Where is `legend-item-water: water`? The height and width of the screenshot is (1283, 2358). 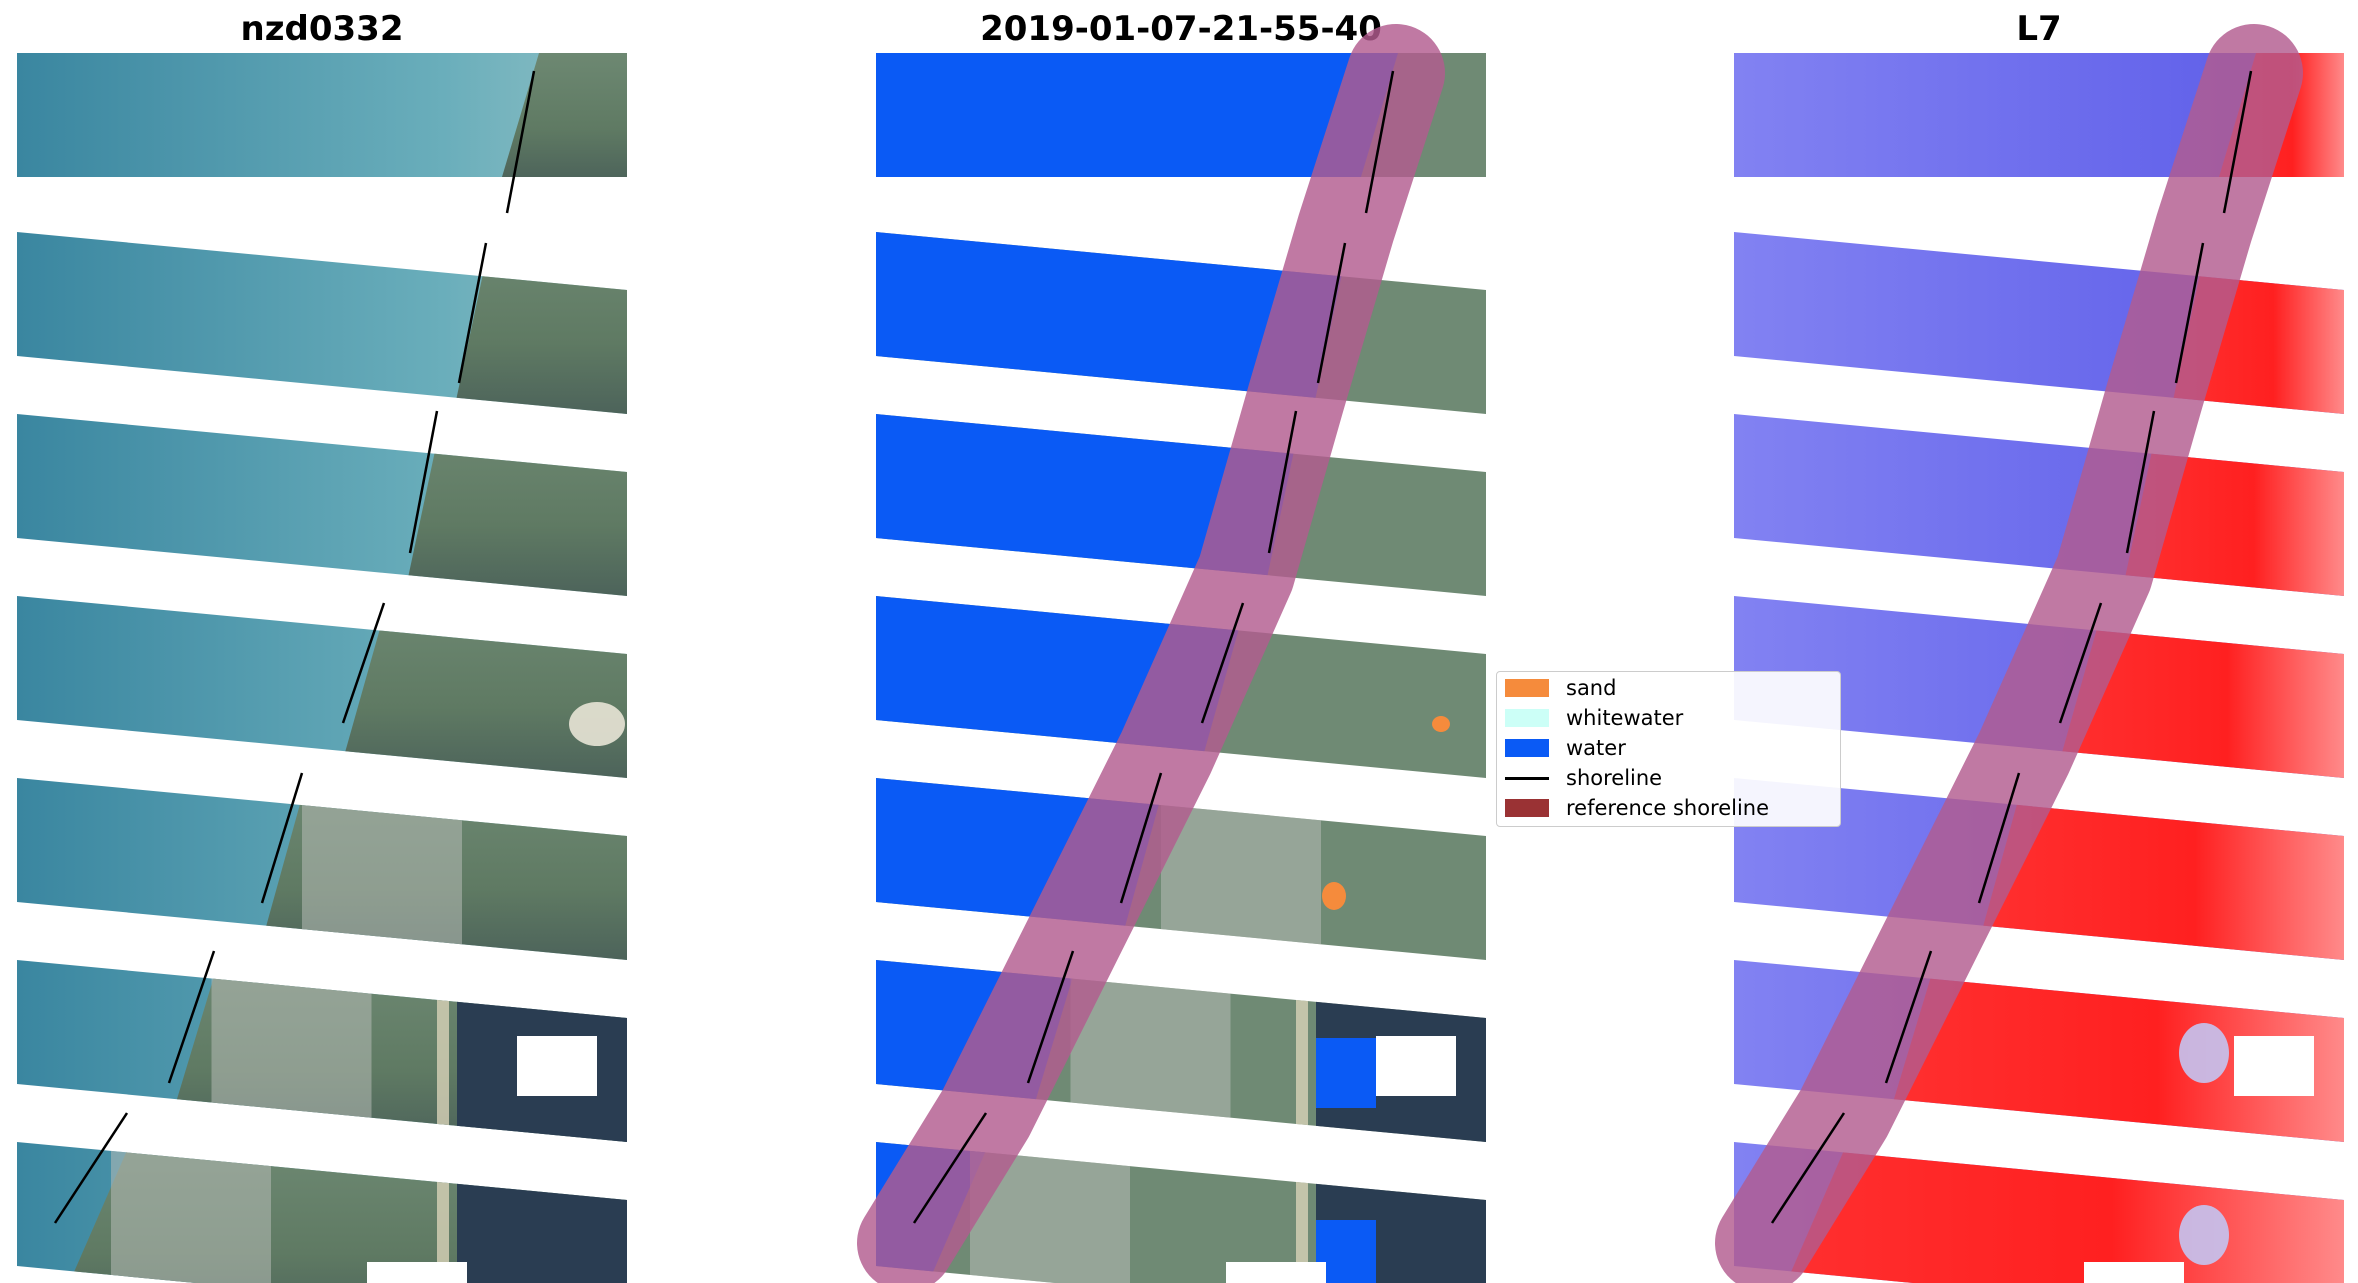 legend-item-water: water is located at coordinates (1565, 748).